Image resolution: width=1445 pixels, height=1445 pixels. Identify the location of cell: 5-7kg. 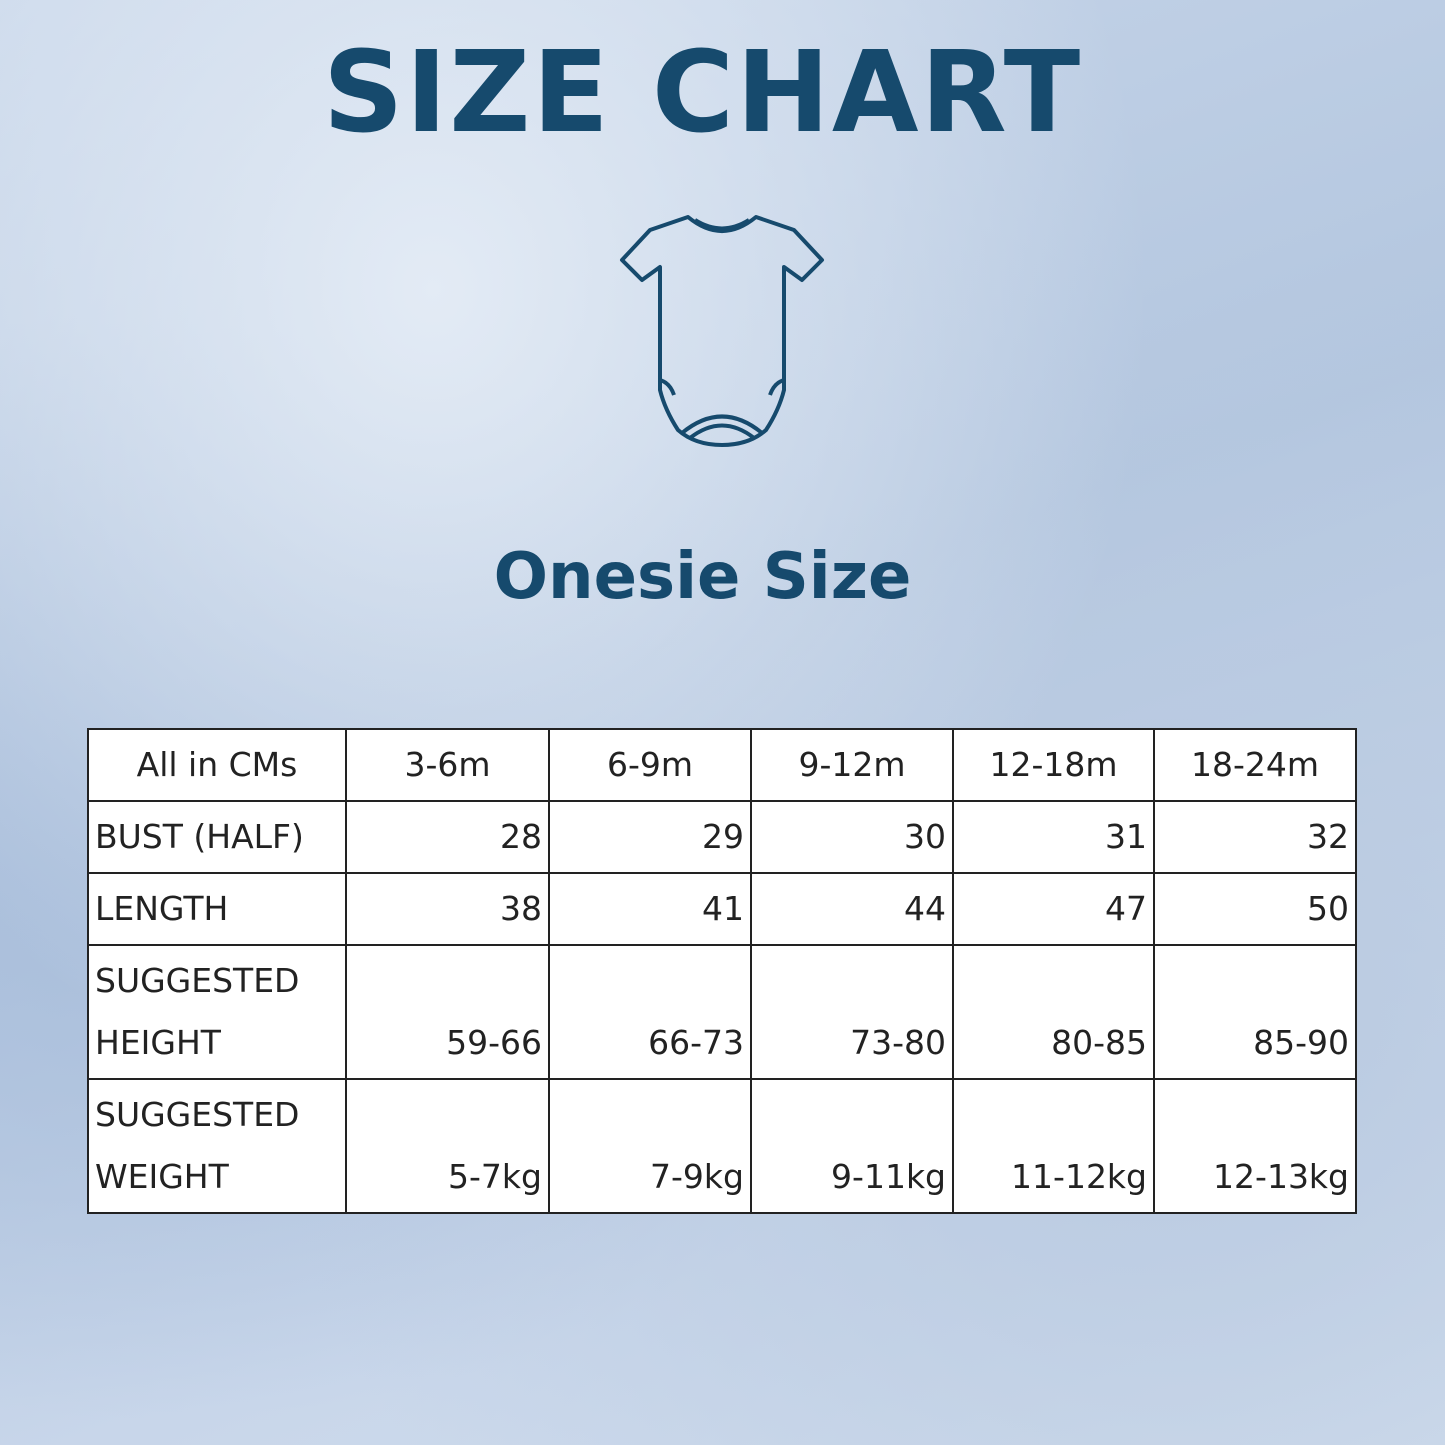
(447, 1146).